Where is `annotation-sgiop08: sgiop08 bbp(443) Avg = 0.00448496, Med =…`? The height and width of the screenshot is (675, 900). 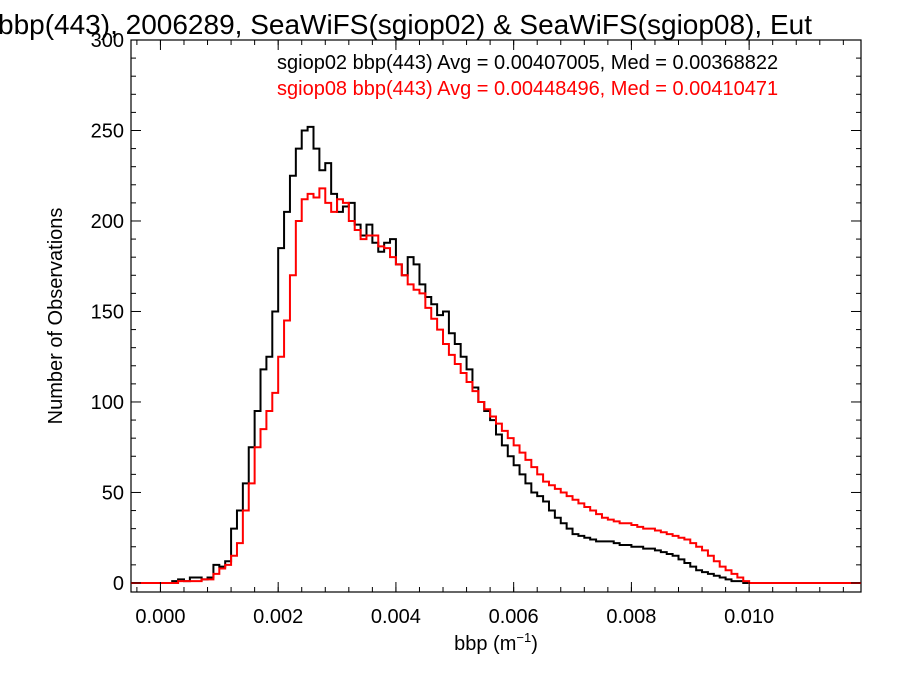 annotation-sgiop08: sgiop08 bbp(443) Avg = 0.00448496, Med =… is located at coordinates (527, 89).